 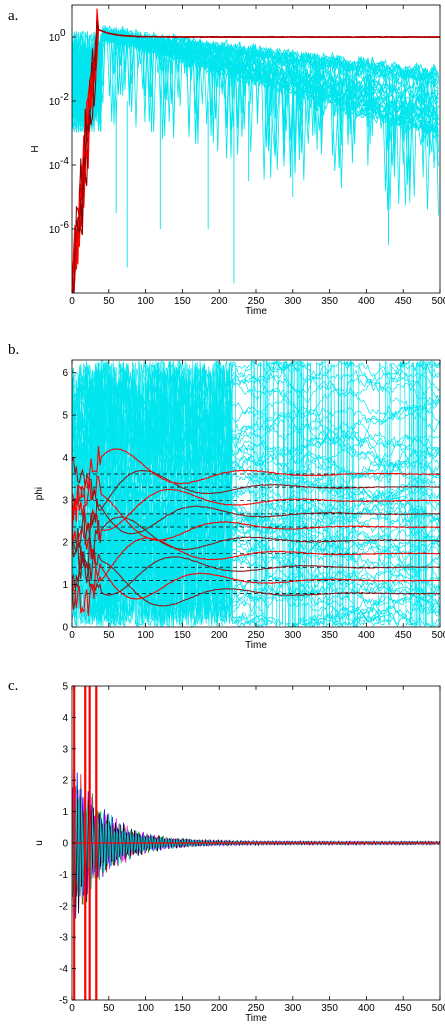 What do you see at coordinates (64, 161) in the screenshot?
I see `y-tick-exponent: -4` at bounding box center [64, 161].